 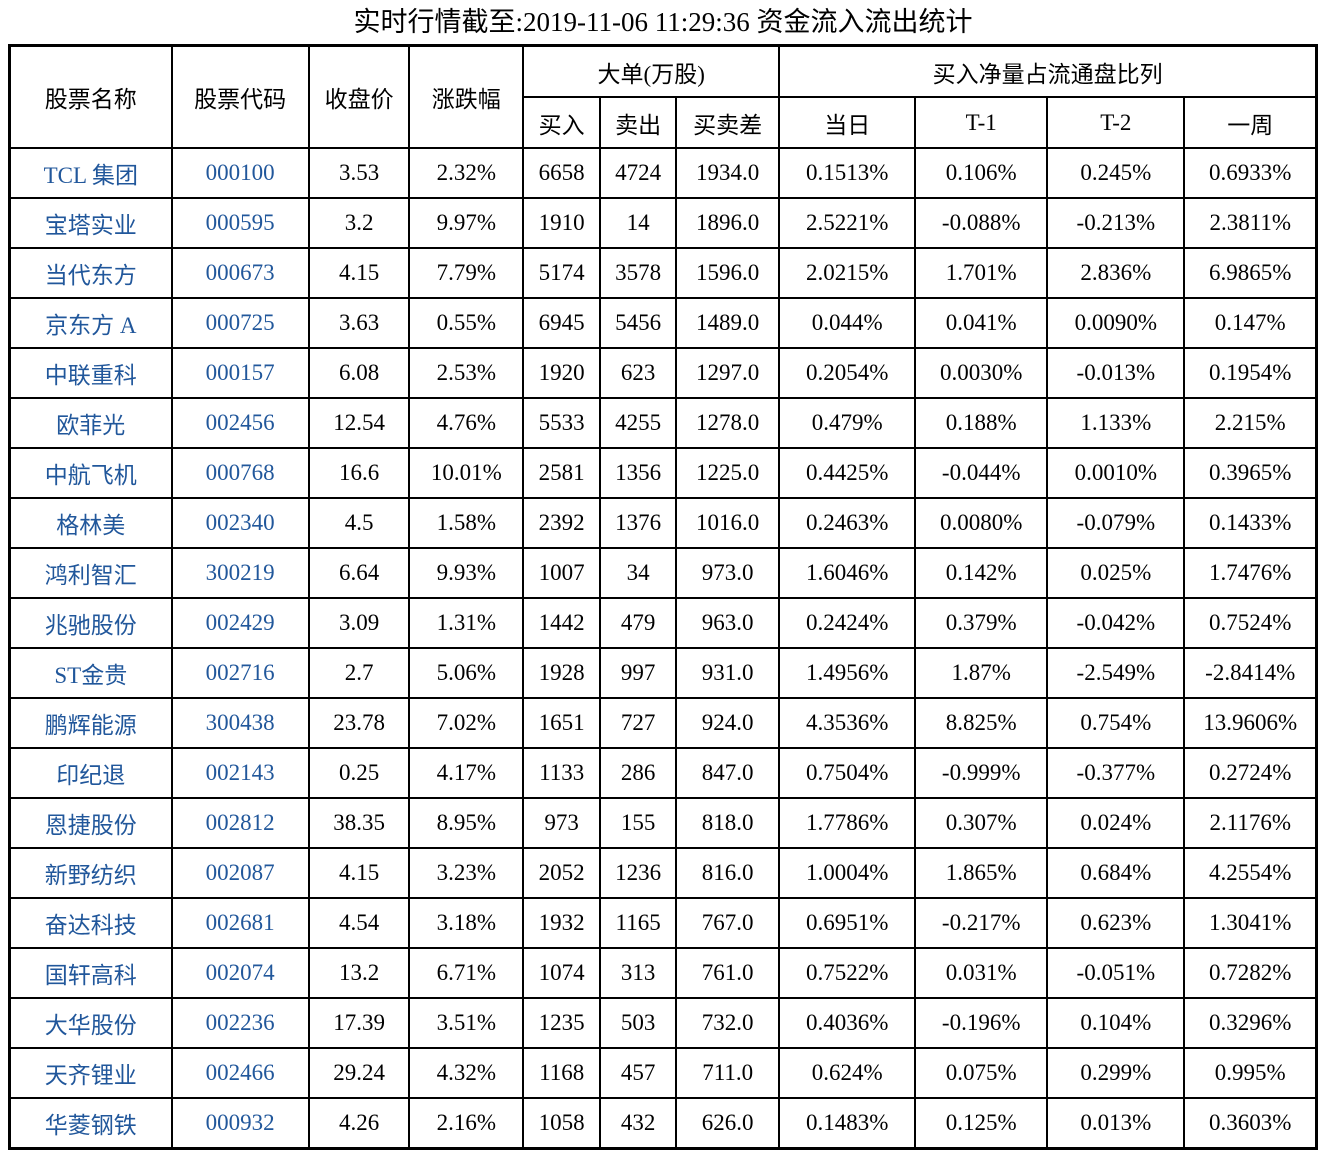 I want to click on buy-volume-cell: 1168, so click(x=562, y=1073).